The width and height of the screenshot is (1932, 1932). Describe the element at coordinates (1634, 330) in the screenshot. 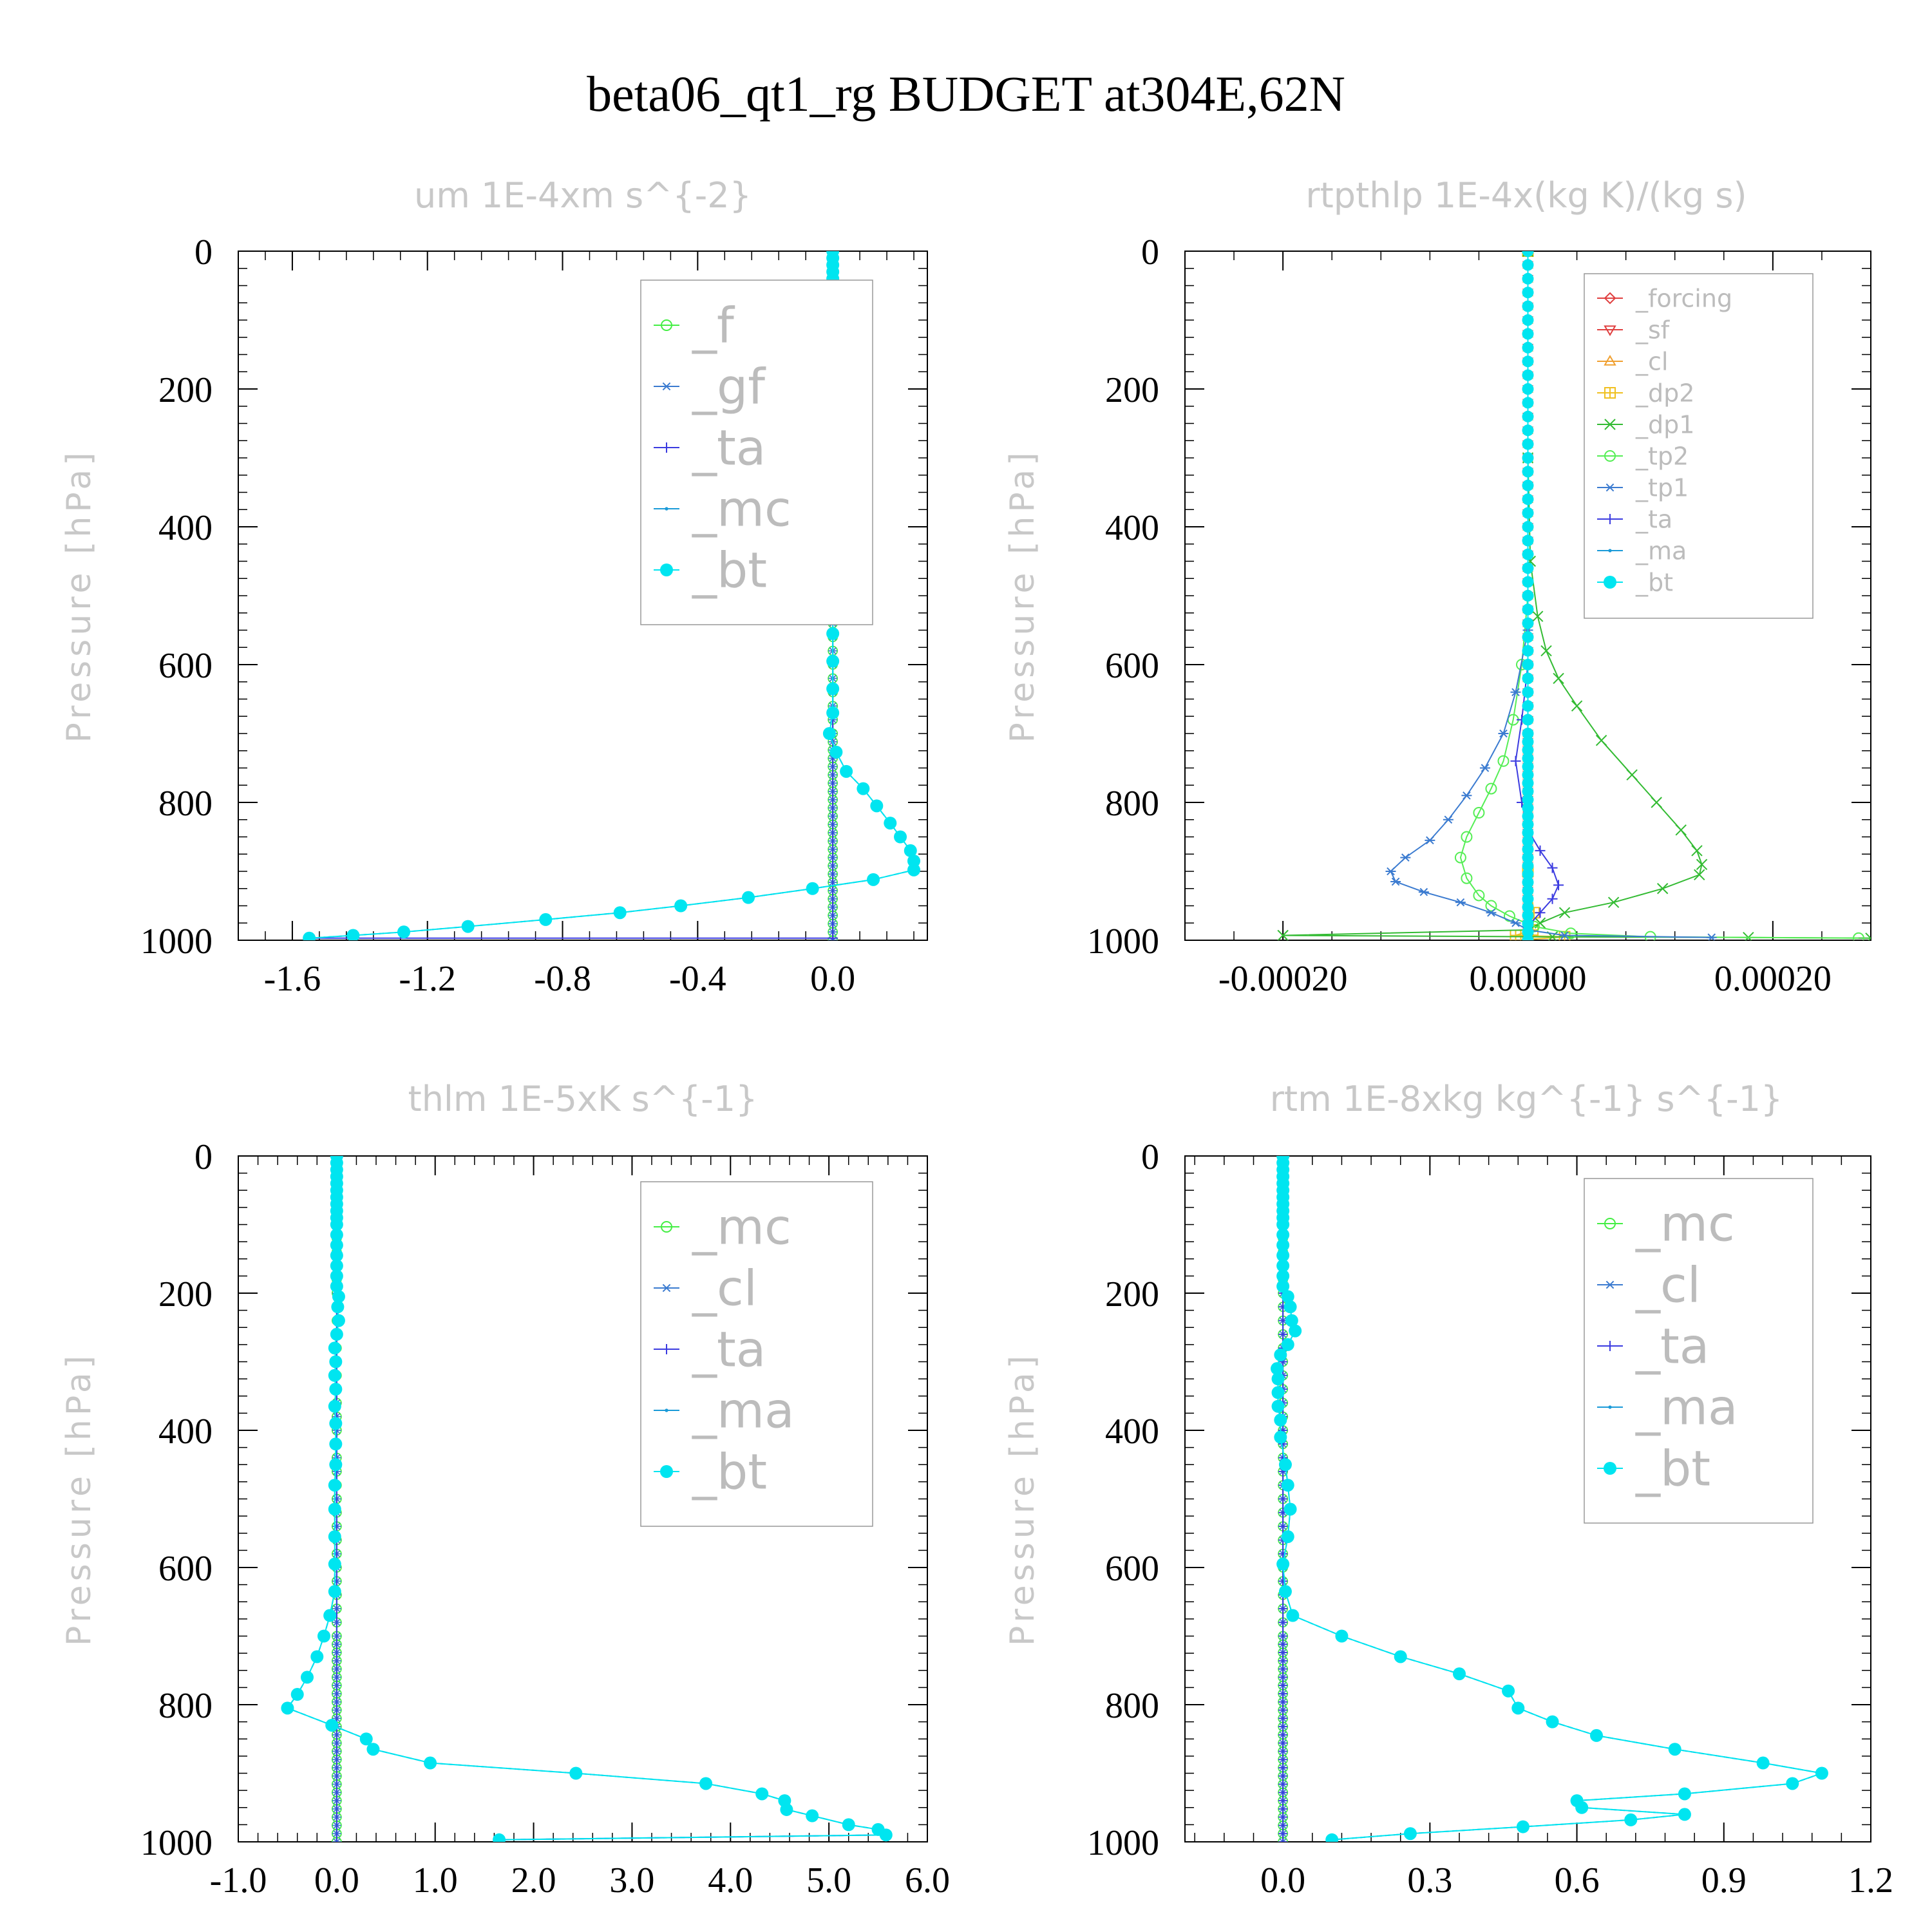

I see `legend-item: _sf` at that location.